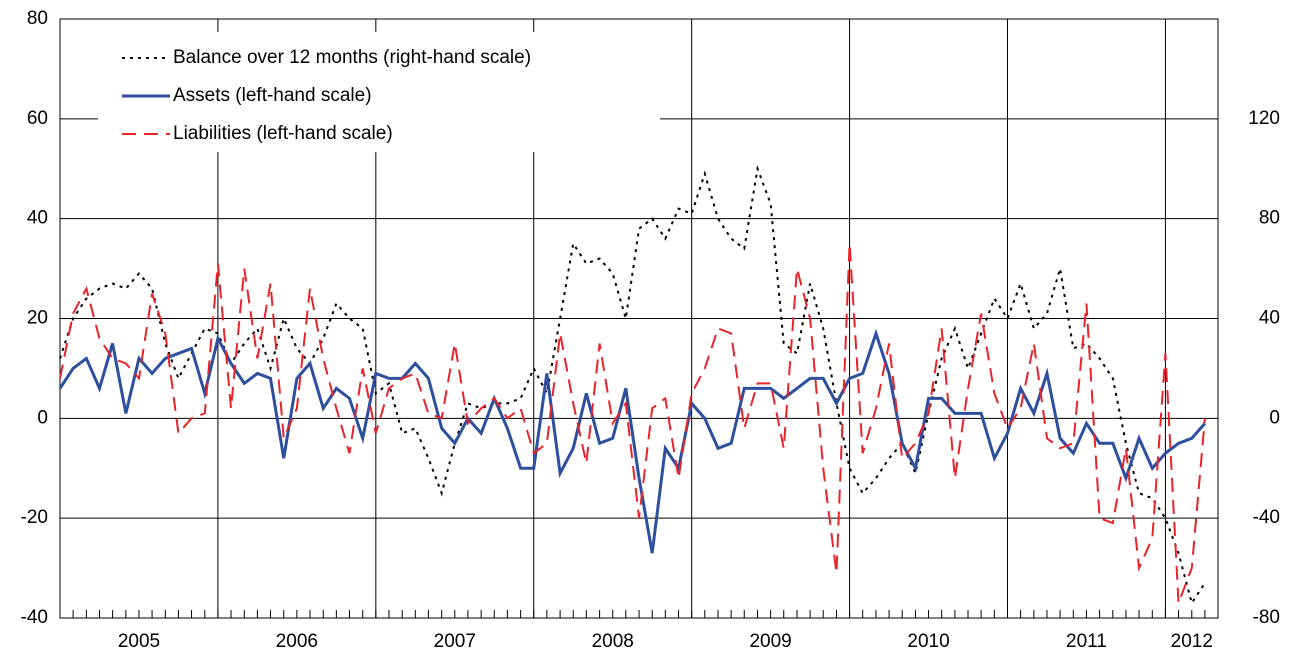  I want to click on y-tick-label: 0, so click(42, 417).